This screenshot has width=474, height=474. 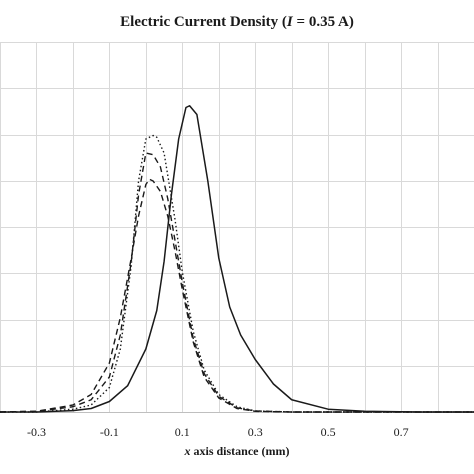 What do you see at coordinates (109, 432) in the screenshot?
I see `x-tick-label: -0.1` at bounding box center [109, 432].